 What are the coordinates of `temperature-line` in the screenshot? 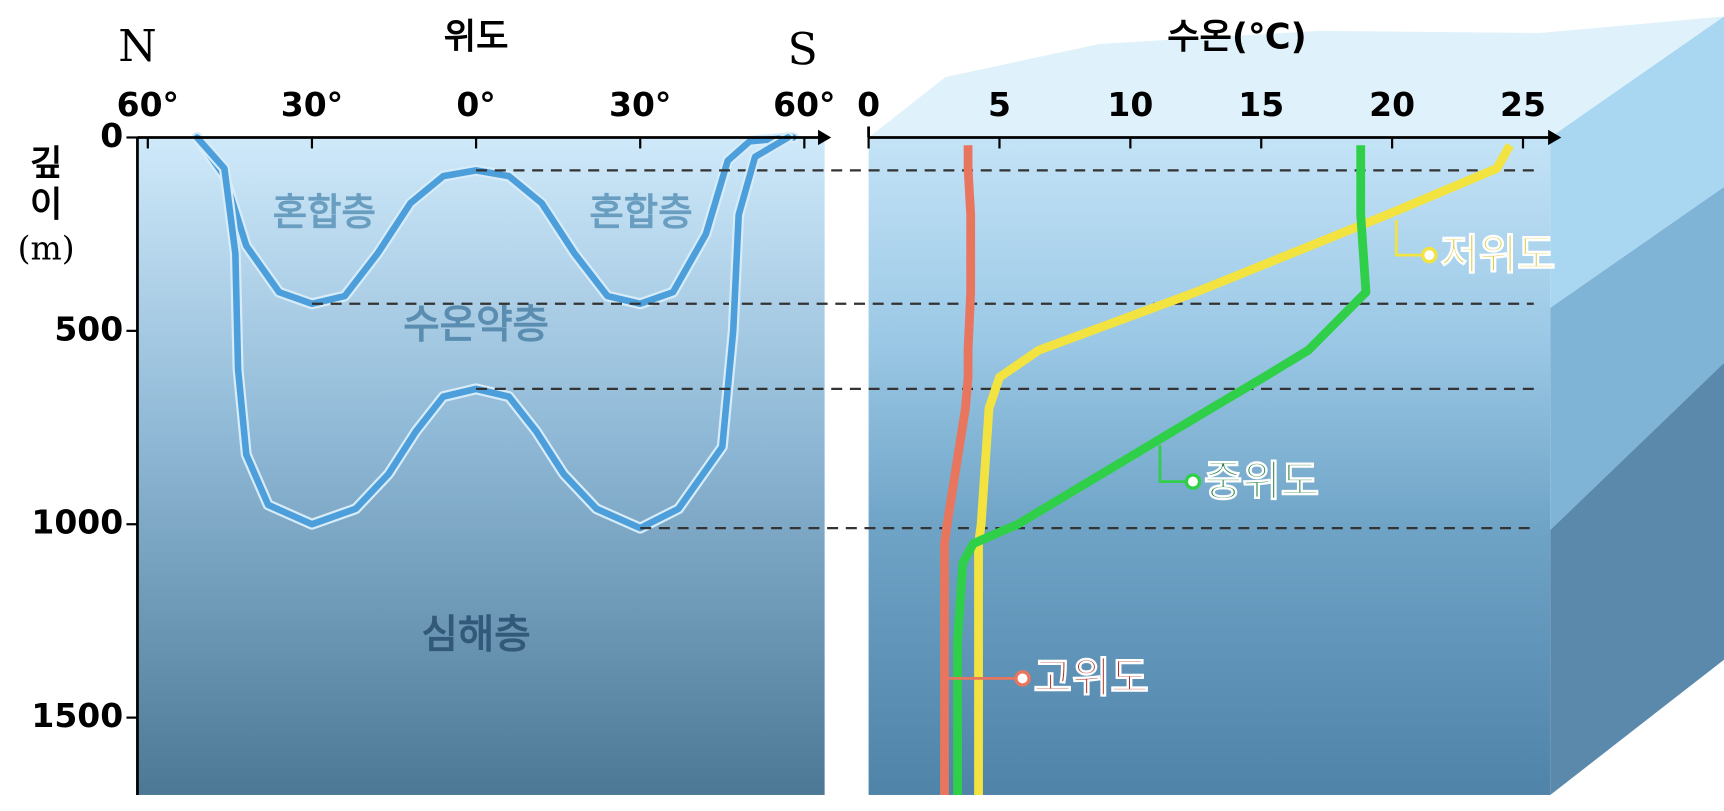 It's located at (958, 470).